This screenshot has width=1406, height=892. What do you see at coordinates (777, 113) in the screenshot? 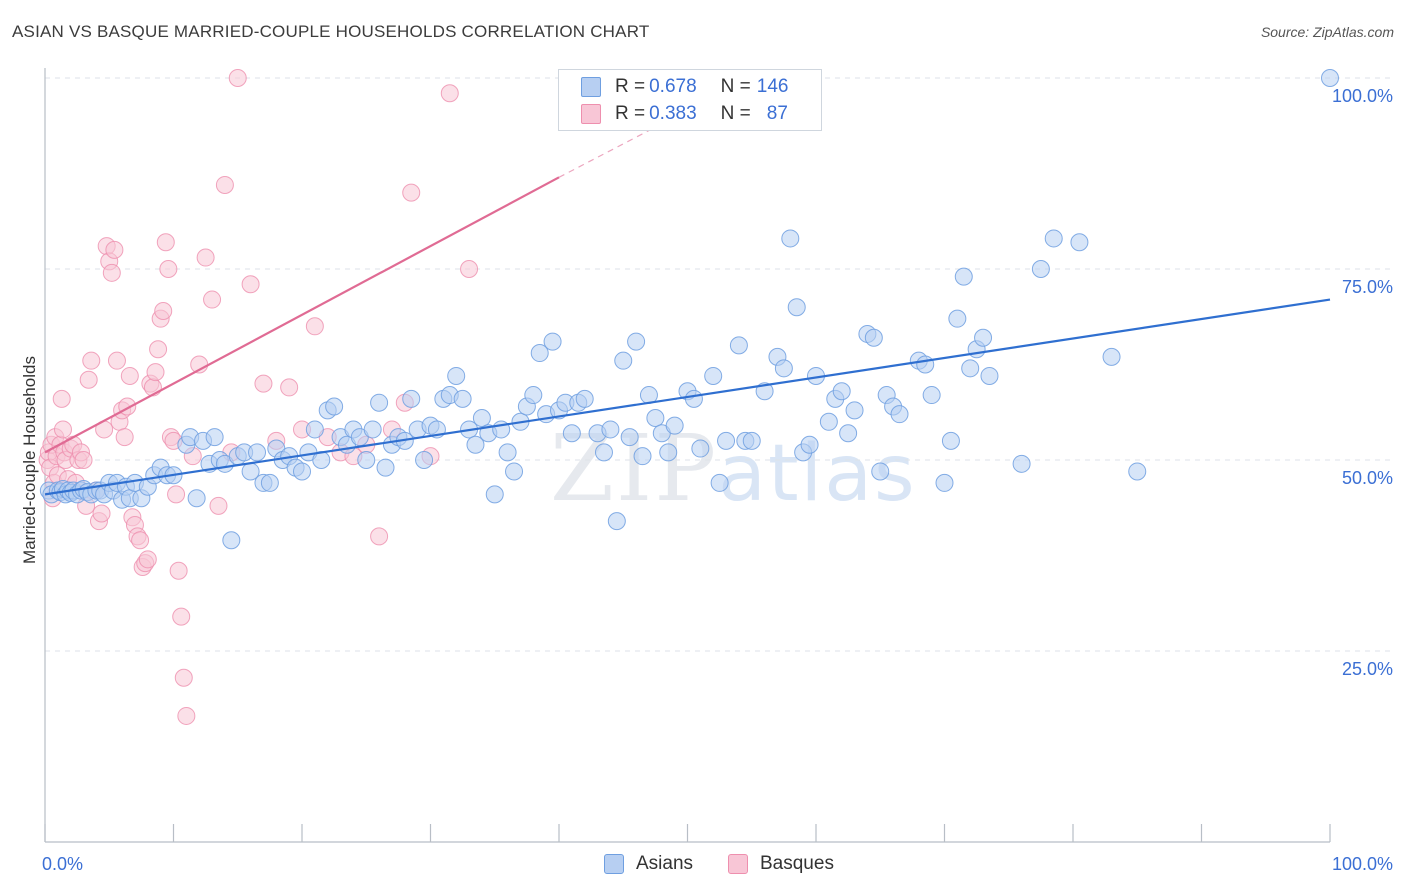
I see `basque-n-value: 87` at bounding box center [777, 113].